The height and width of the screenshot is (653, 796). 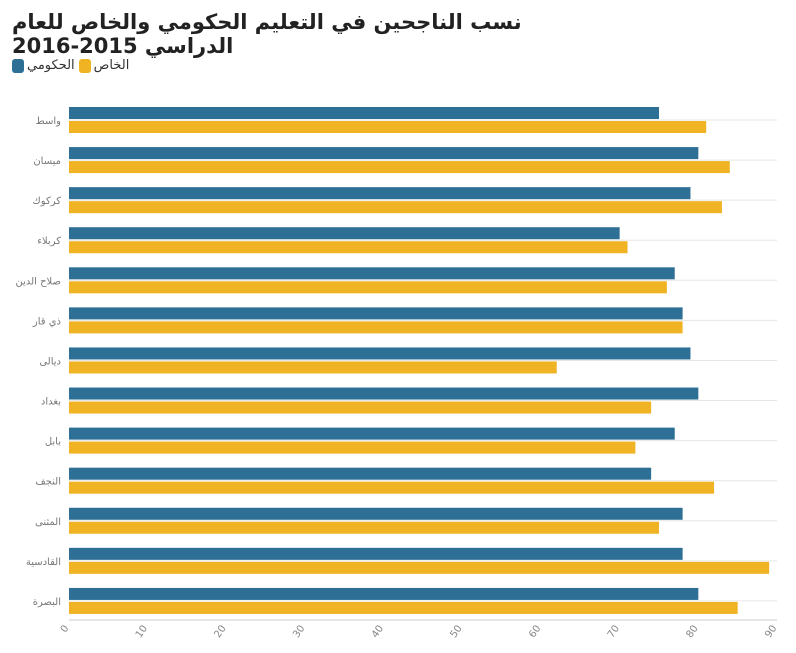 I want to click on category-label: كربلاء, so click(x=49, y=241).